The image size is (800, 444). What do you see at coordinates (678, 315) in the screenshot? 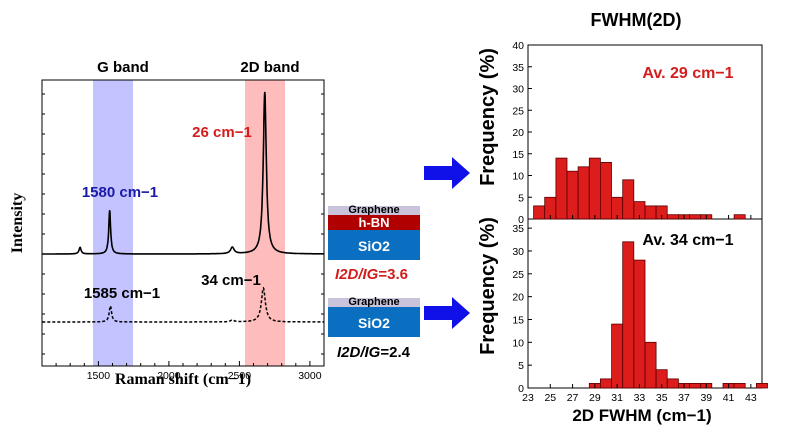
I see `histogram-bottom-bars` at bounding box center [678, 315].